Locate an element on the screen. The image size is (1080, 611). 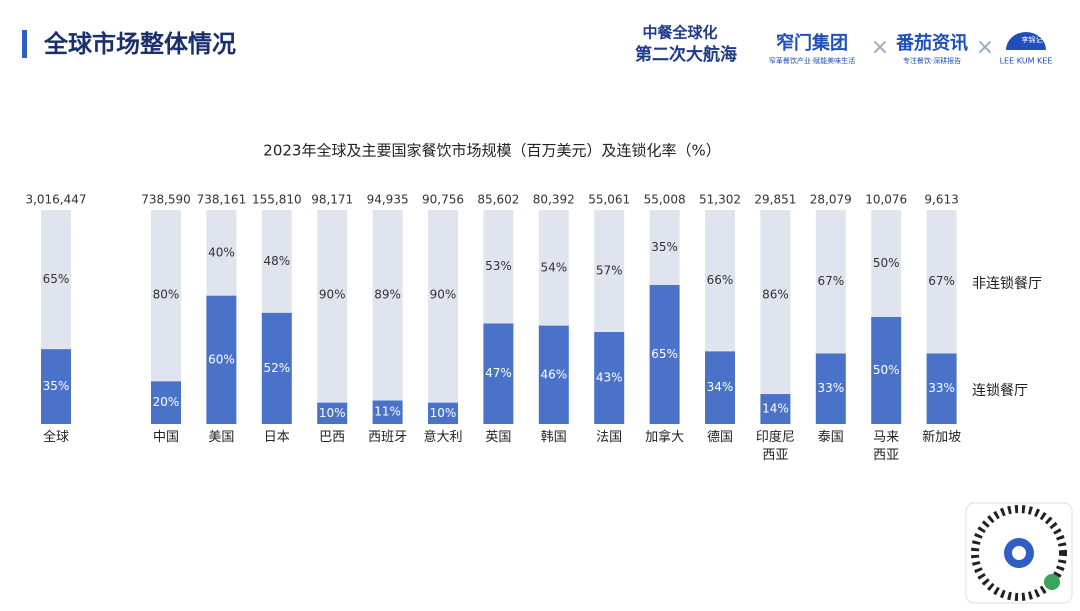
x-tick-label: 全球 is located at coordinates (55, 437).